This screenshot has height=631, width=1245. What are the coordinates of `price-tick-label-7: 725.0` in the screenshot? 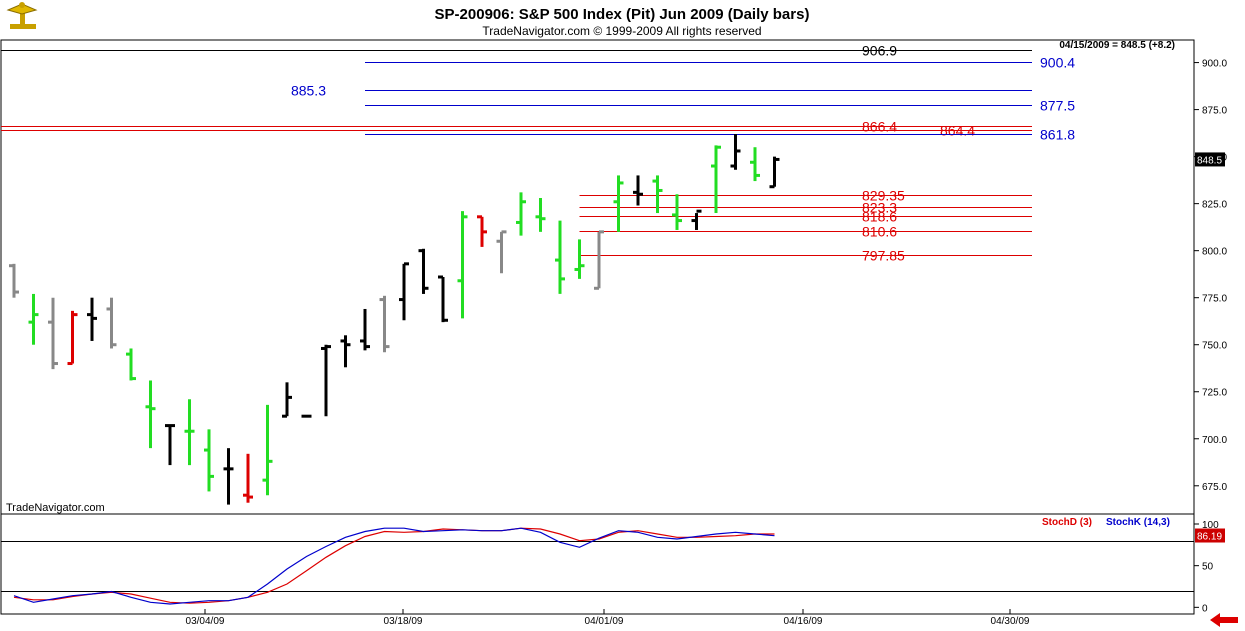 It's located at (1214, 393).